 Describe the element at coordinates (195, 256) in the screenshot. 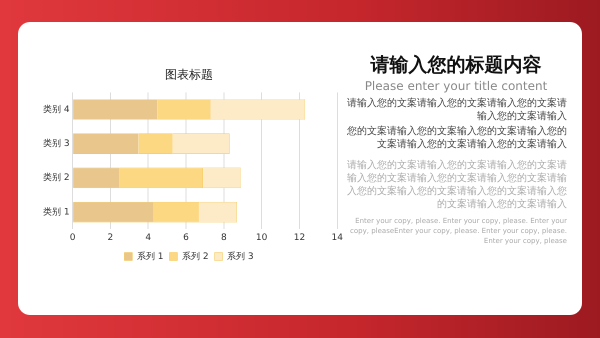

I see `legend-label: 系列 2` at that location.